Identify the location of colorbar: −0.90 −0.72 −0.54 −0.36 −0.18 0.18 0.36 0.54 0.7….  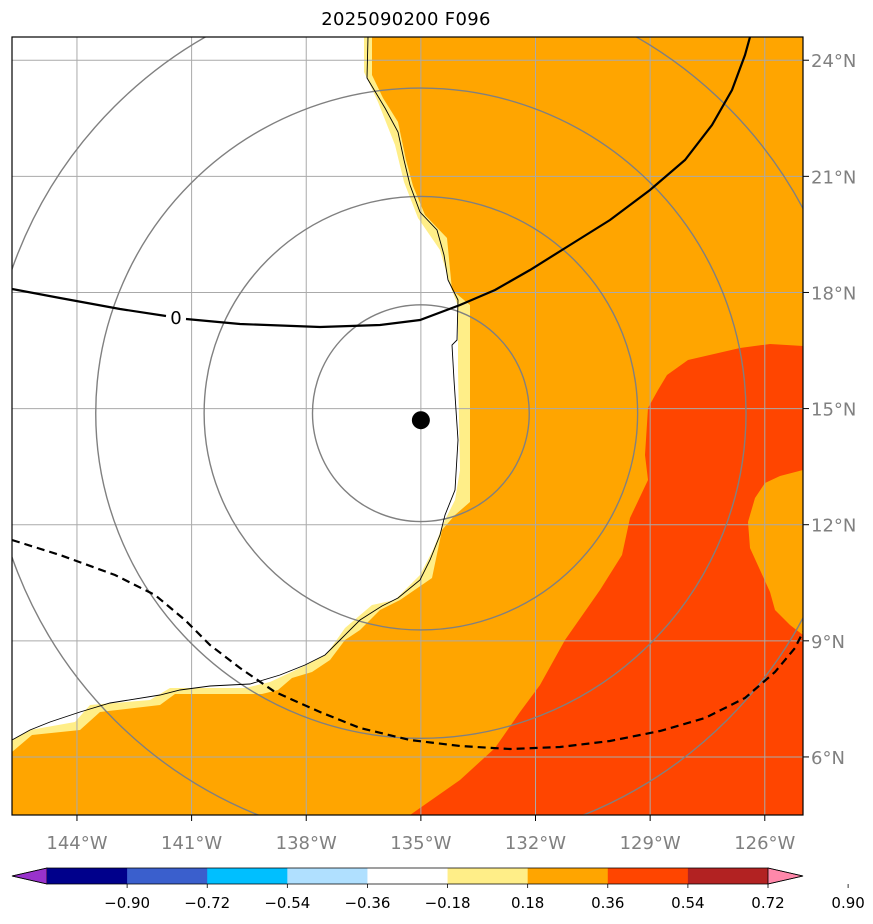
(438, 889).